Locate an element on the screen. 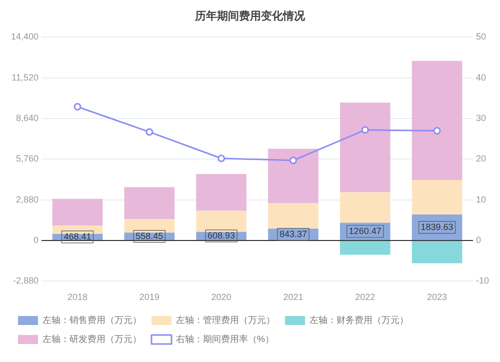 This screenshot has height=362, width=500. y2-tick-label: 10 is located at coordinates (481, 199).